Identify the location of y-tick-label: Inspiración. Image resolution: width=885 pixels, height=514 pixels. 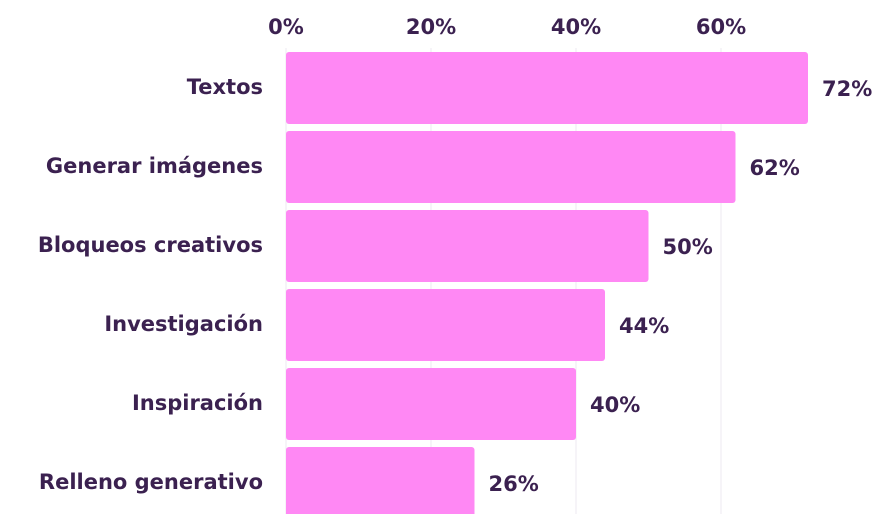
(197, 403).